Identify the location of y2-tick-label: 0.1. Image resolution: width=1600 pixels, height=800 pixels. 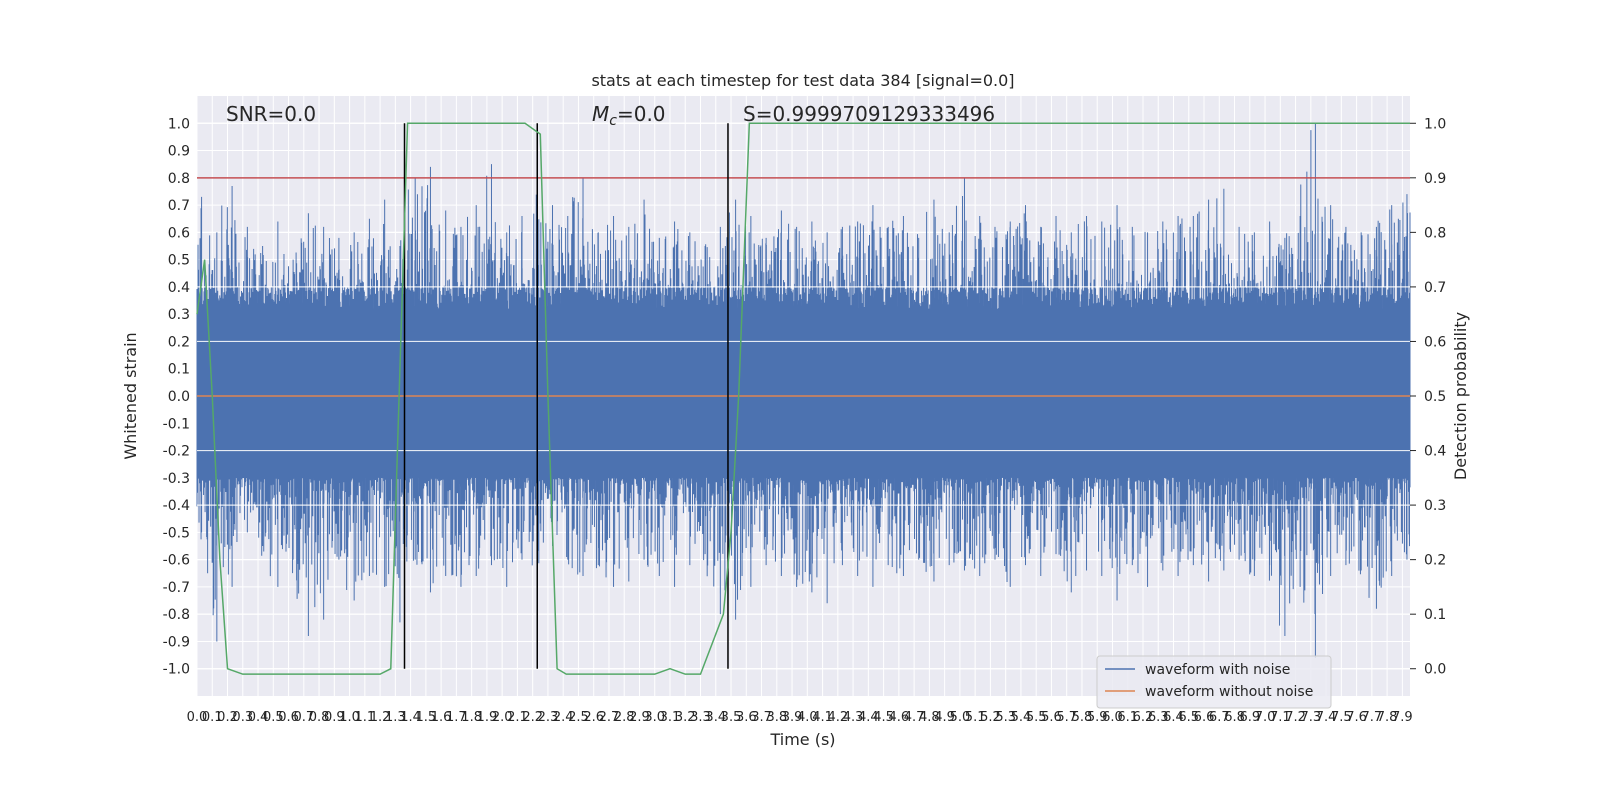
(1435, 615).